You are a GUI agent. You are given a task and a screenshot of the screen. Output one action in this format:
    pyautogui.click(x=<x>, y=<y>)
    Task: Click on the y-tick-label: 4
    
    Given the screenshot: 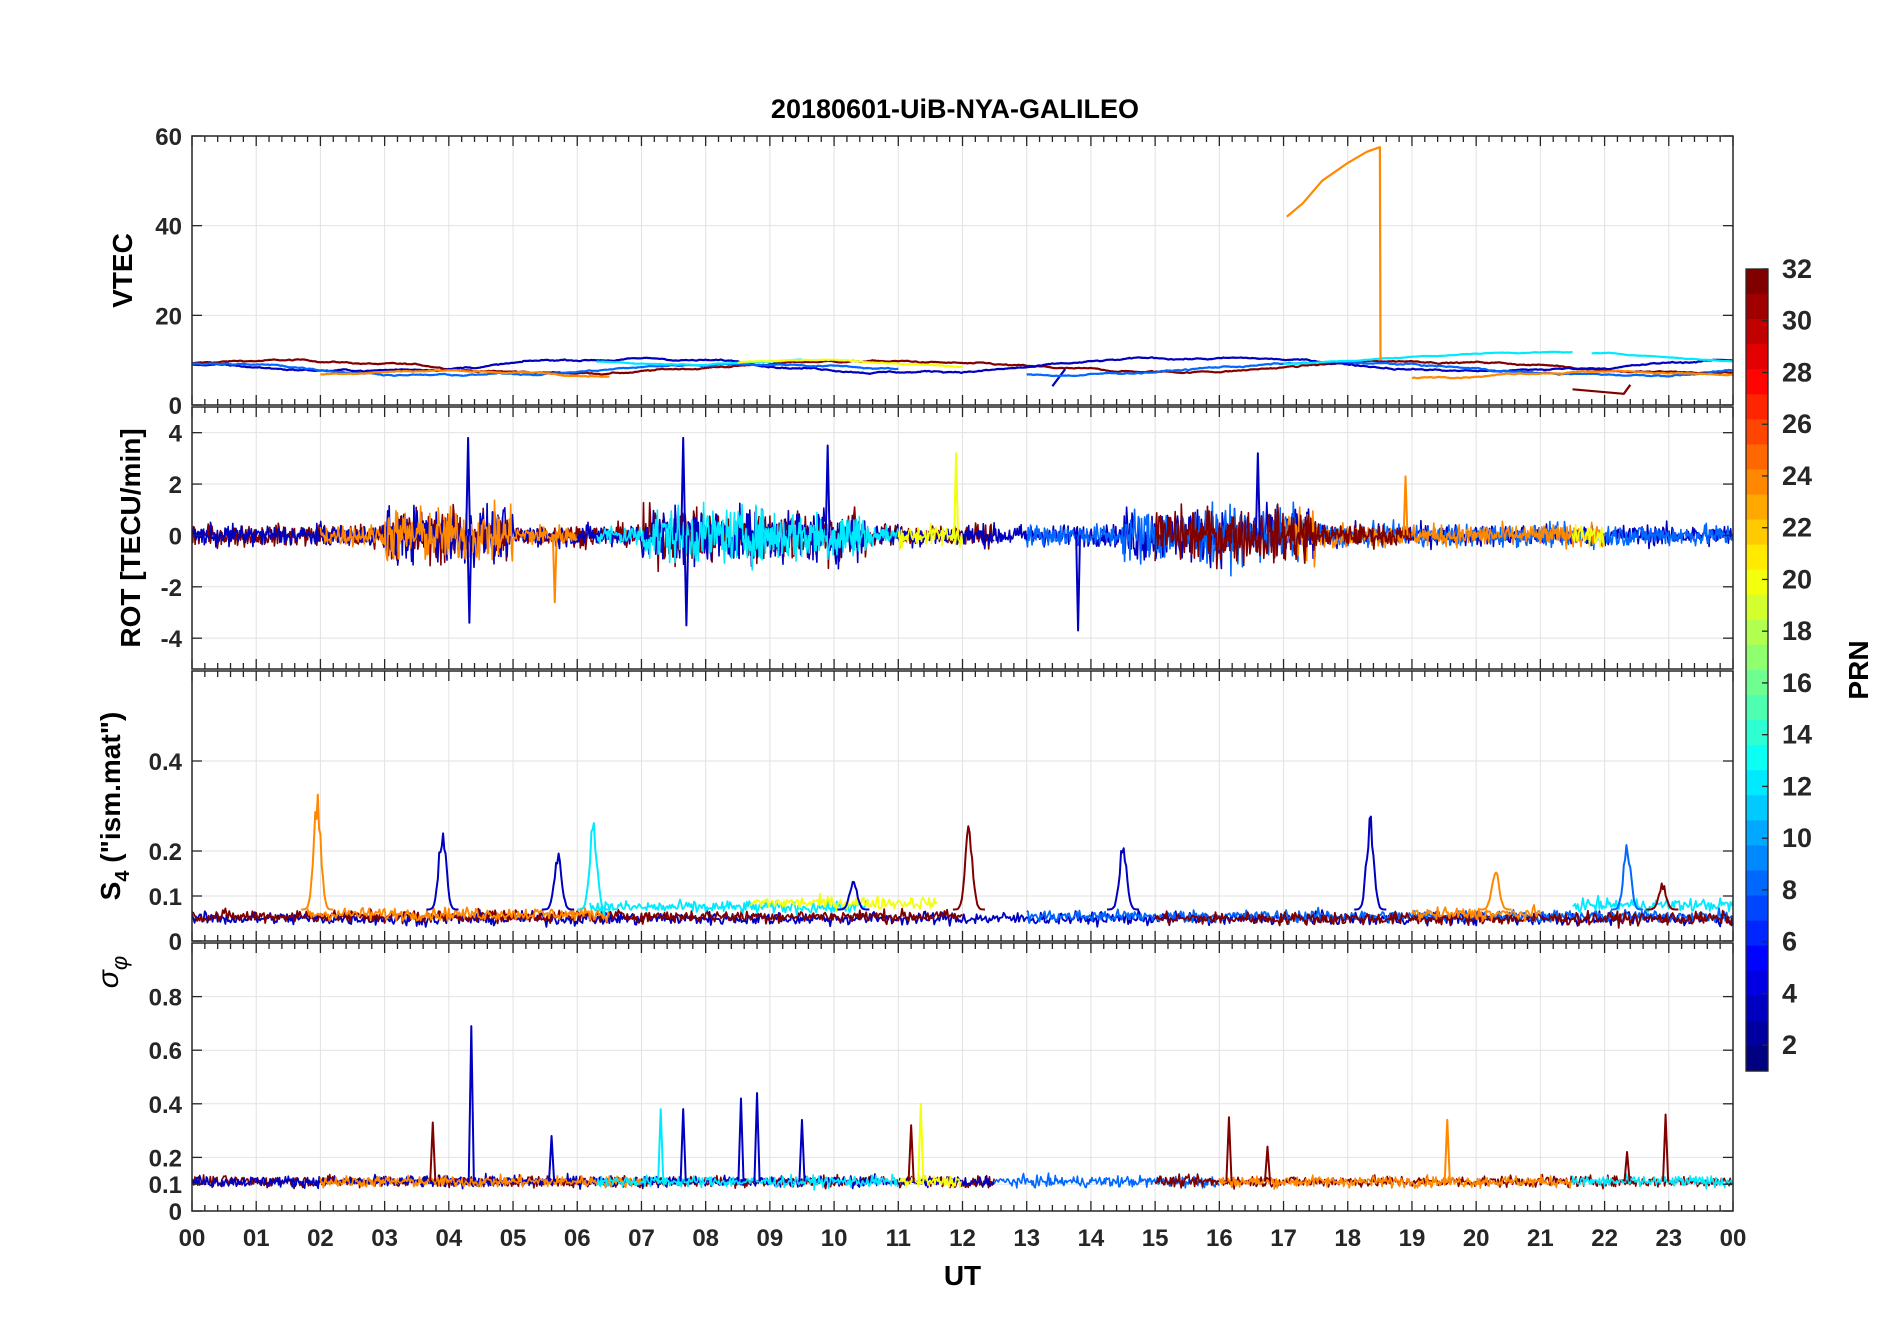 What is the action you would take?
    pyautogui.click(x=176, y=434)
    